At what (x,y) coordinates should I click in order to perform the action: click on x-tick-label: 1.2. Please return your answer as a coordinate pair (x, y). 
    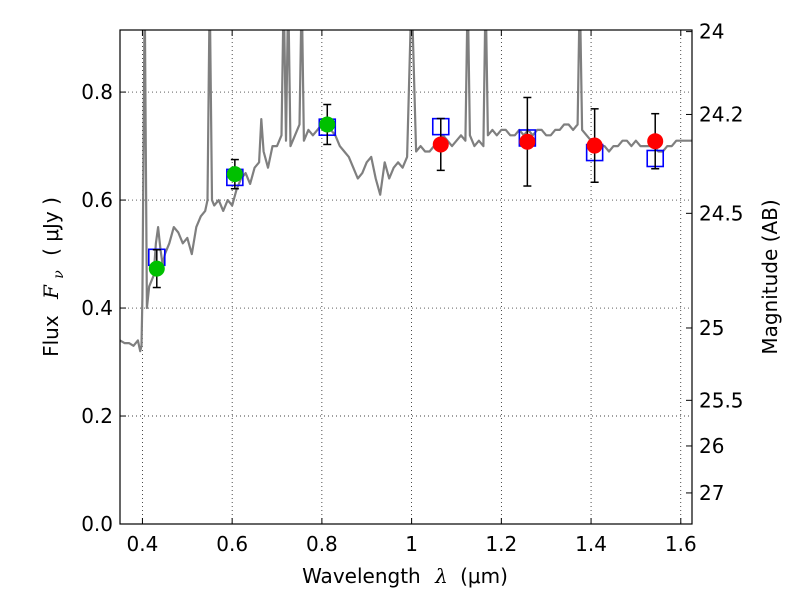
    Looking at the image, I should click on (501, 544).